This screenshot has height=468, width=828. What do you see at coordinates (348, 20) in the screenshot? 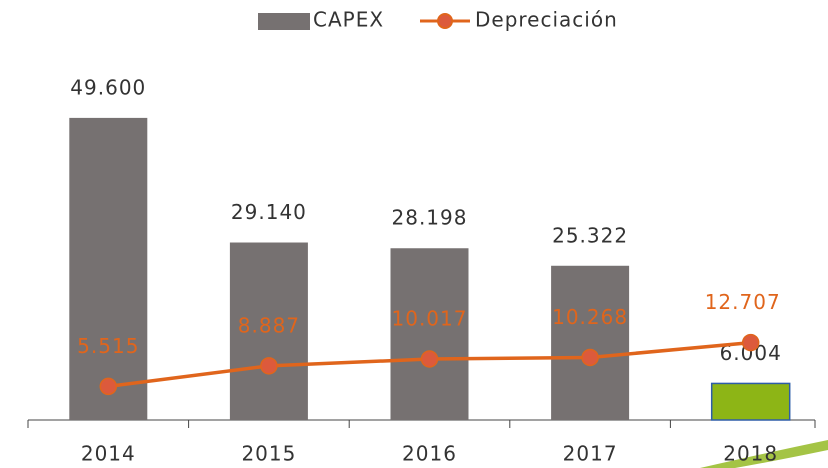
I see `legend-label: CAPEX` at bounding box center [348, 20].